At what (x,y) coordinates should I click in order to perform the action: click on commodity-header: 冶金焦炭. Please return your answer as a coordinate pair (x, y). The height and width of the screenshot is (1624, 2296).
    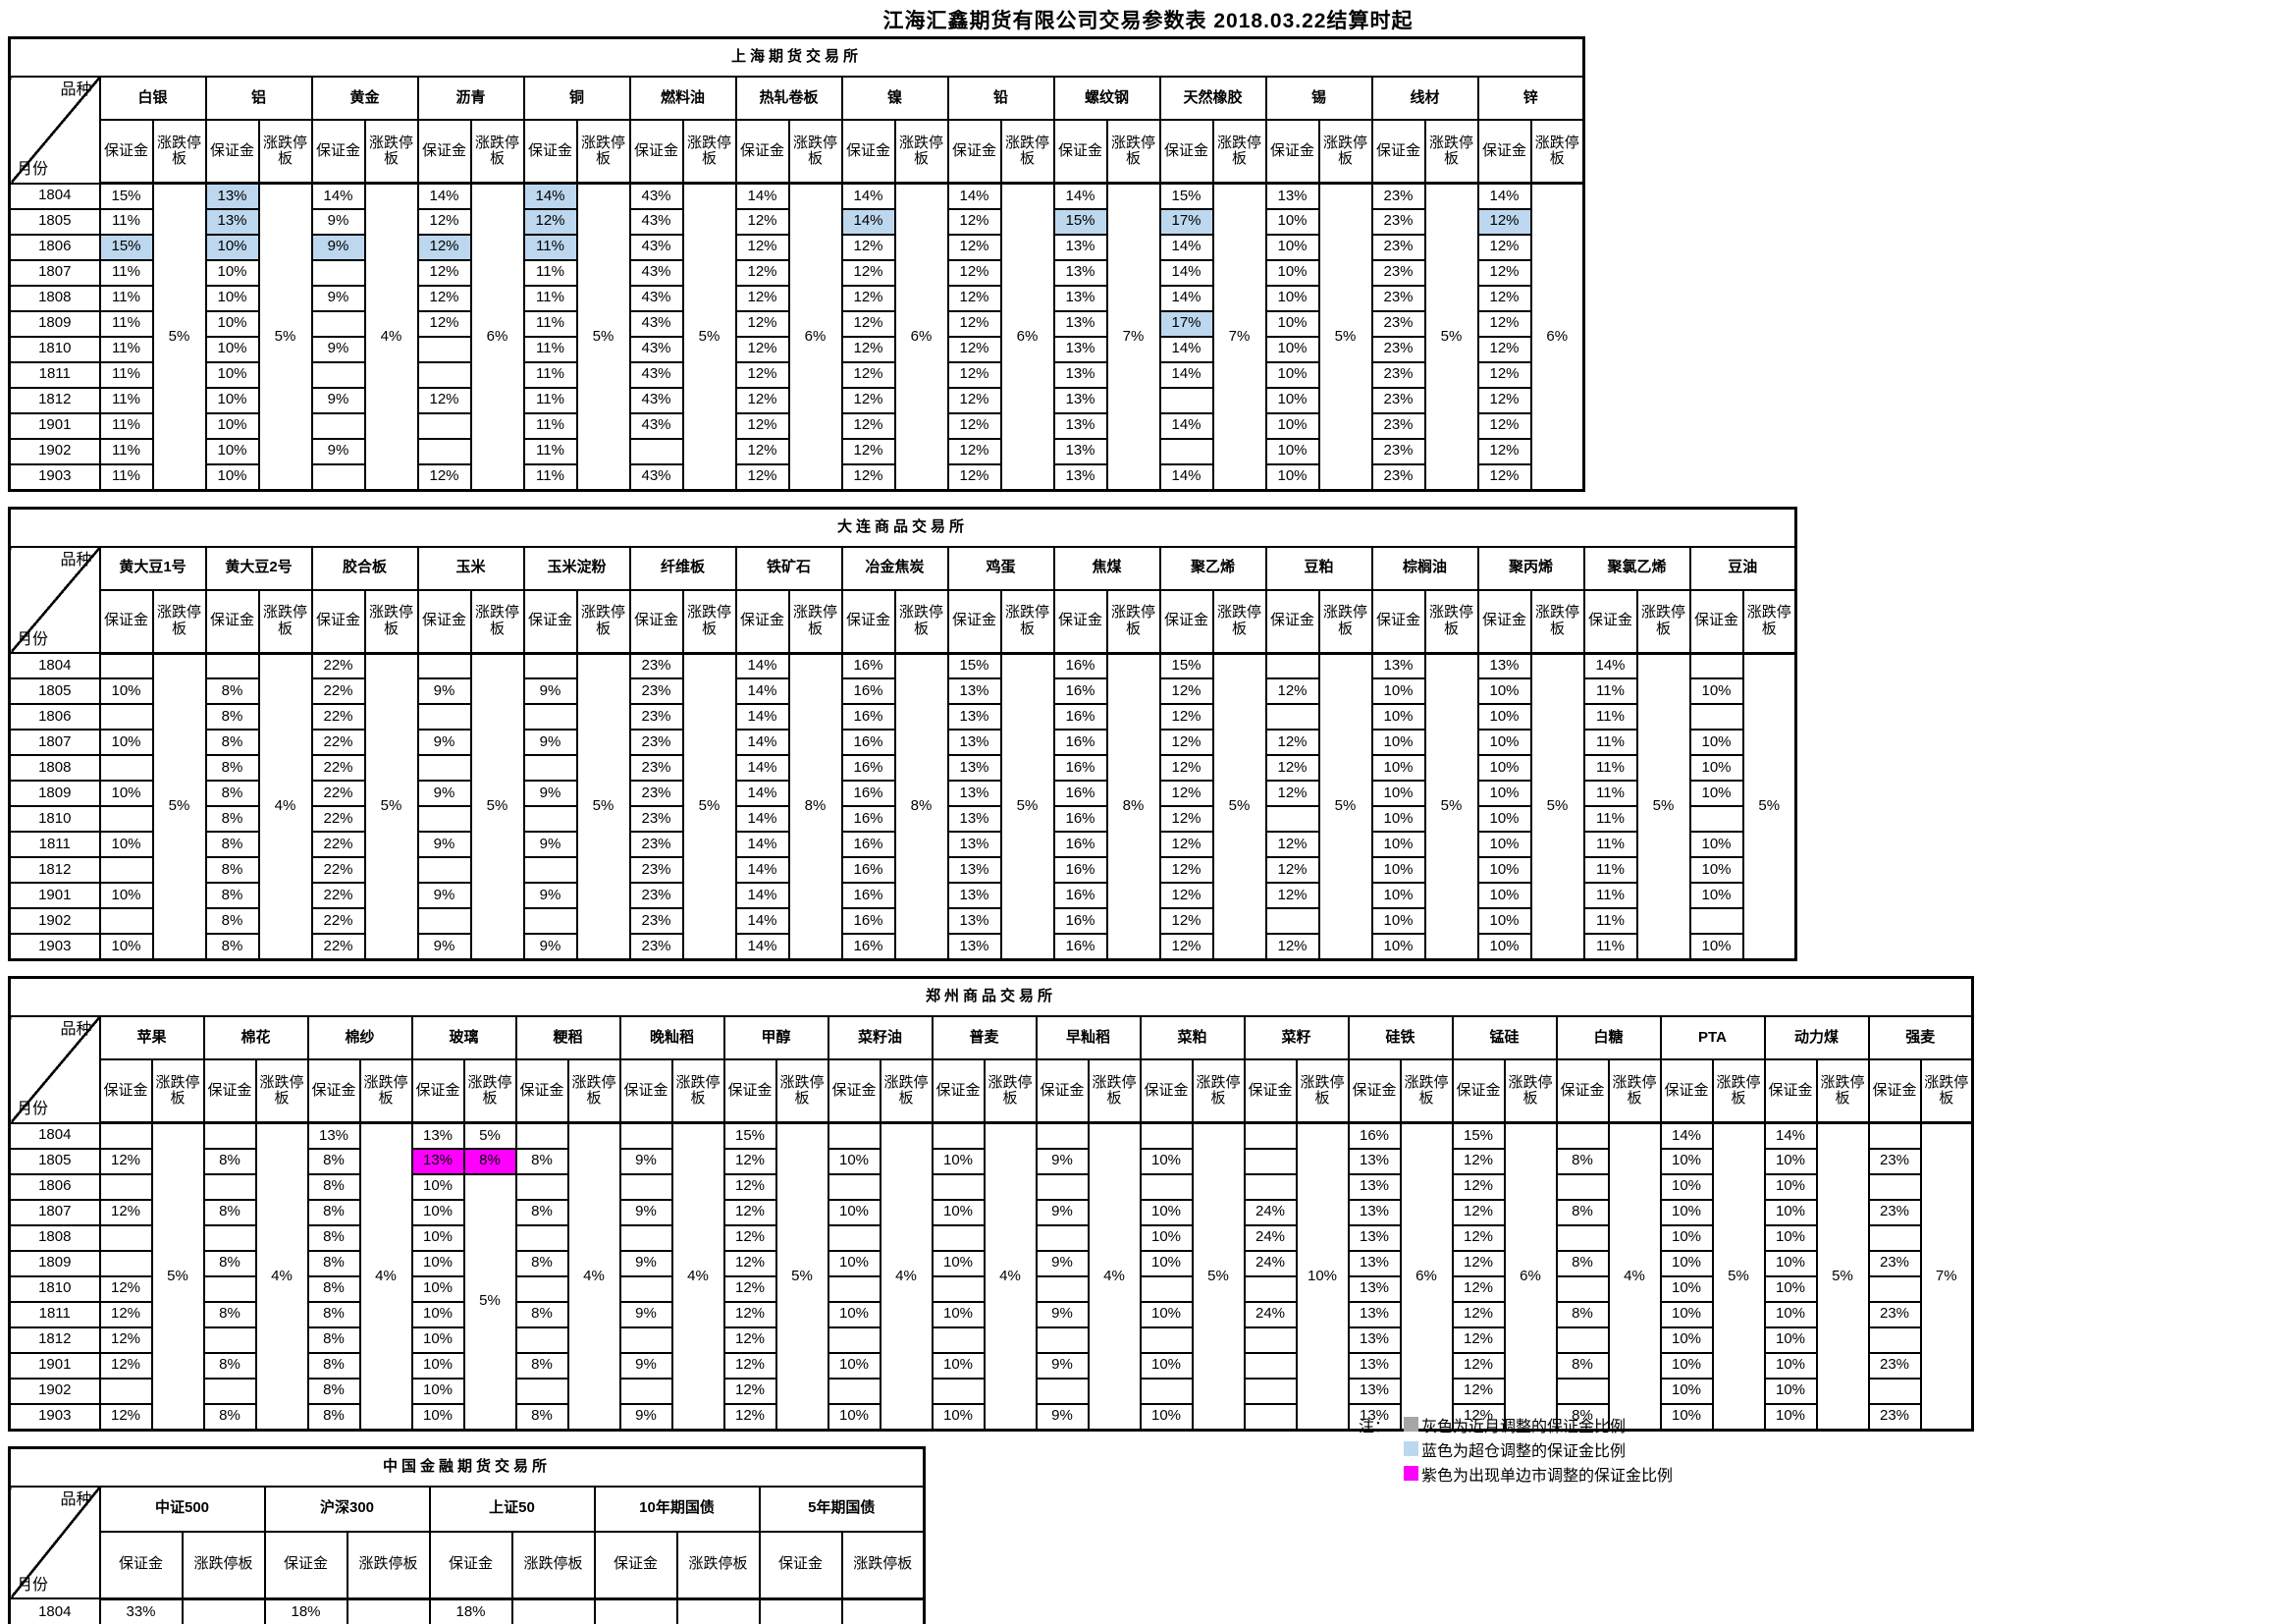
    Looking at the image, I should click on (894, 568).